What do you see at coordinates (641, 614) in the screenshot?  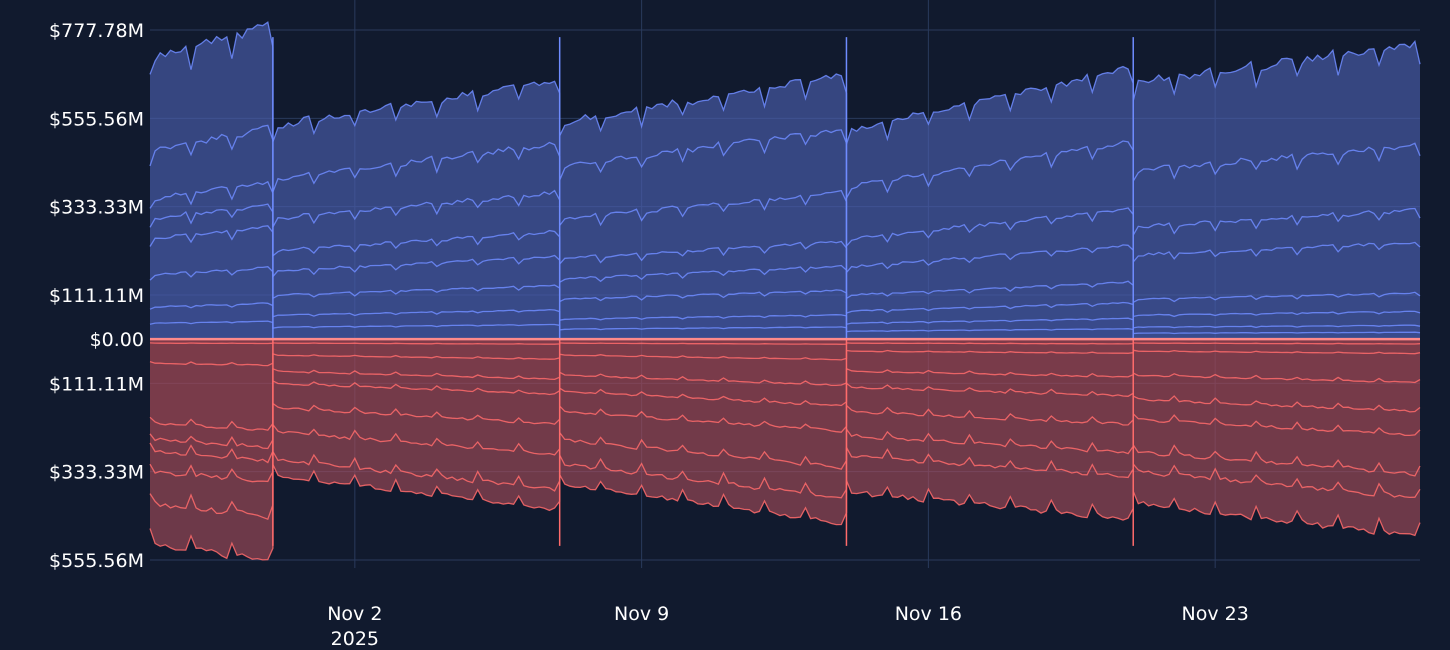 I see `x-tick-label: Nov 9` at bounding box center [641, 614].